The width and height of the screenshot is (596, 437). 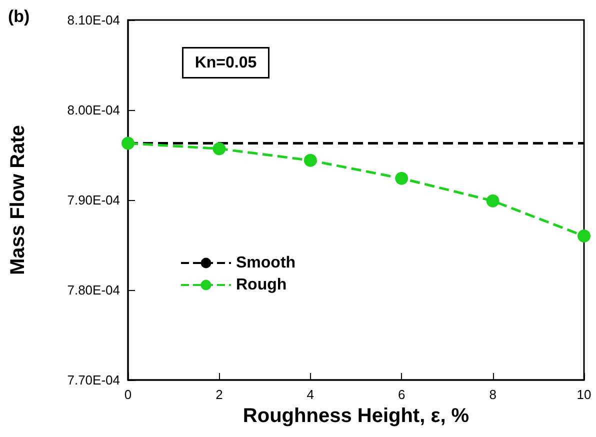 I want to click on y-axis-title: Mass Flow Rate, so click(x=18, y=200).